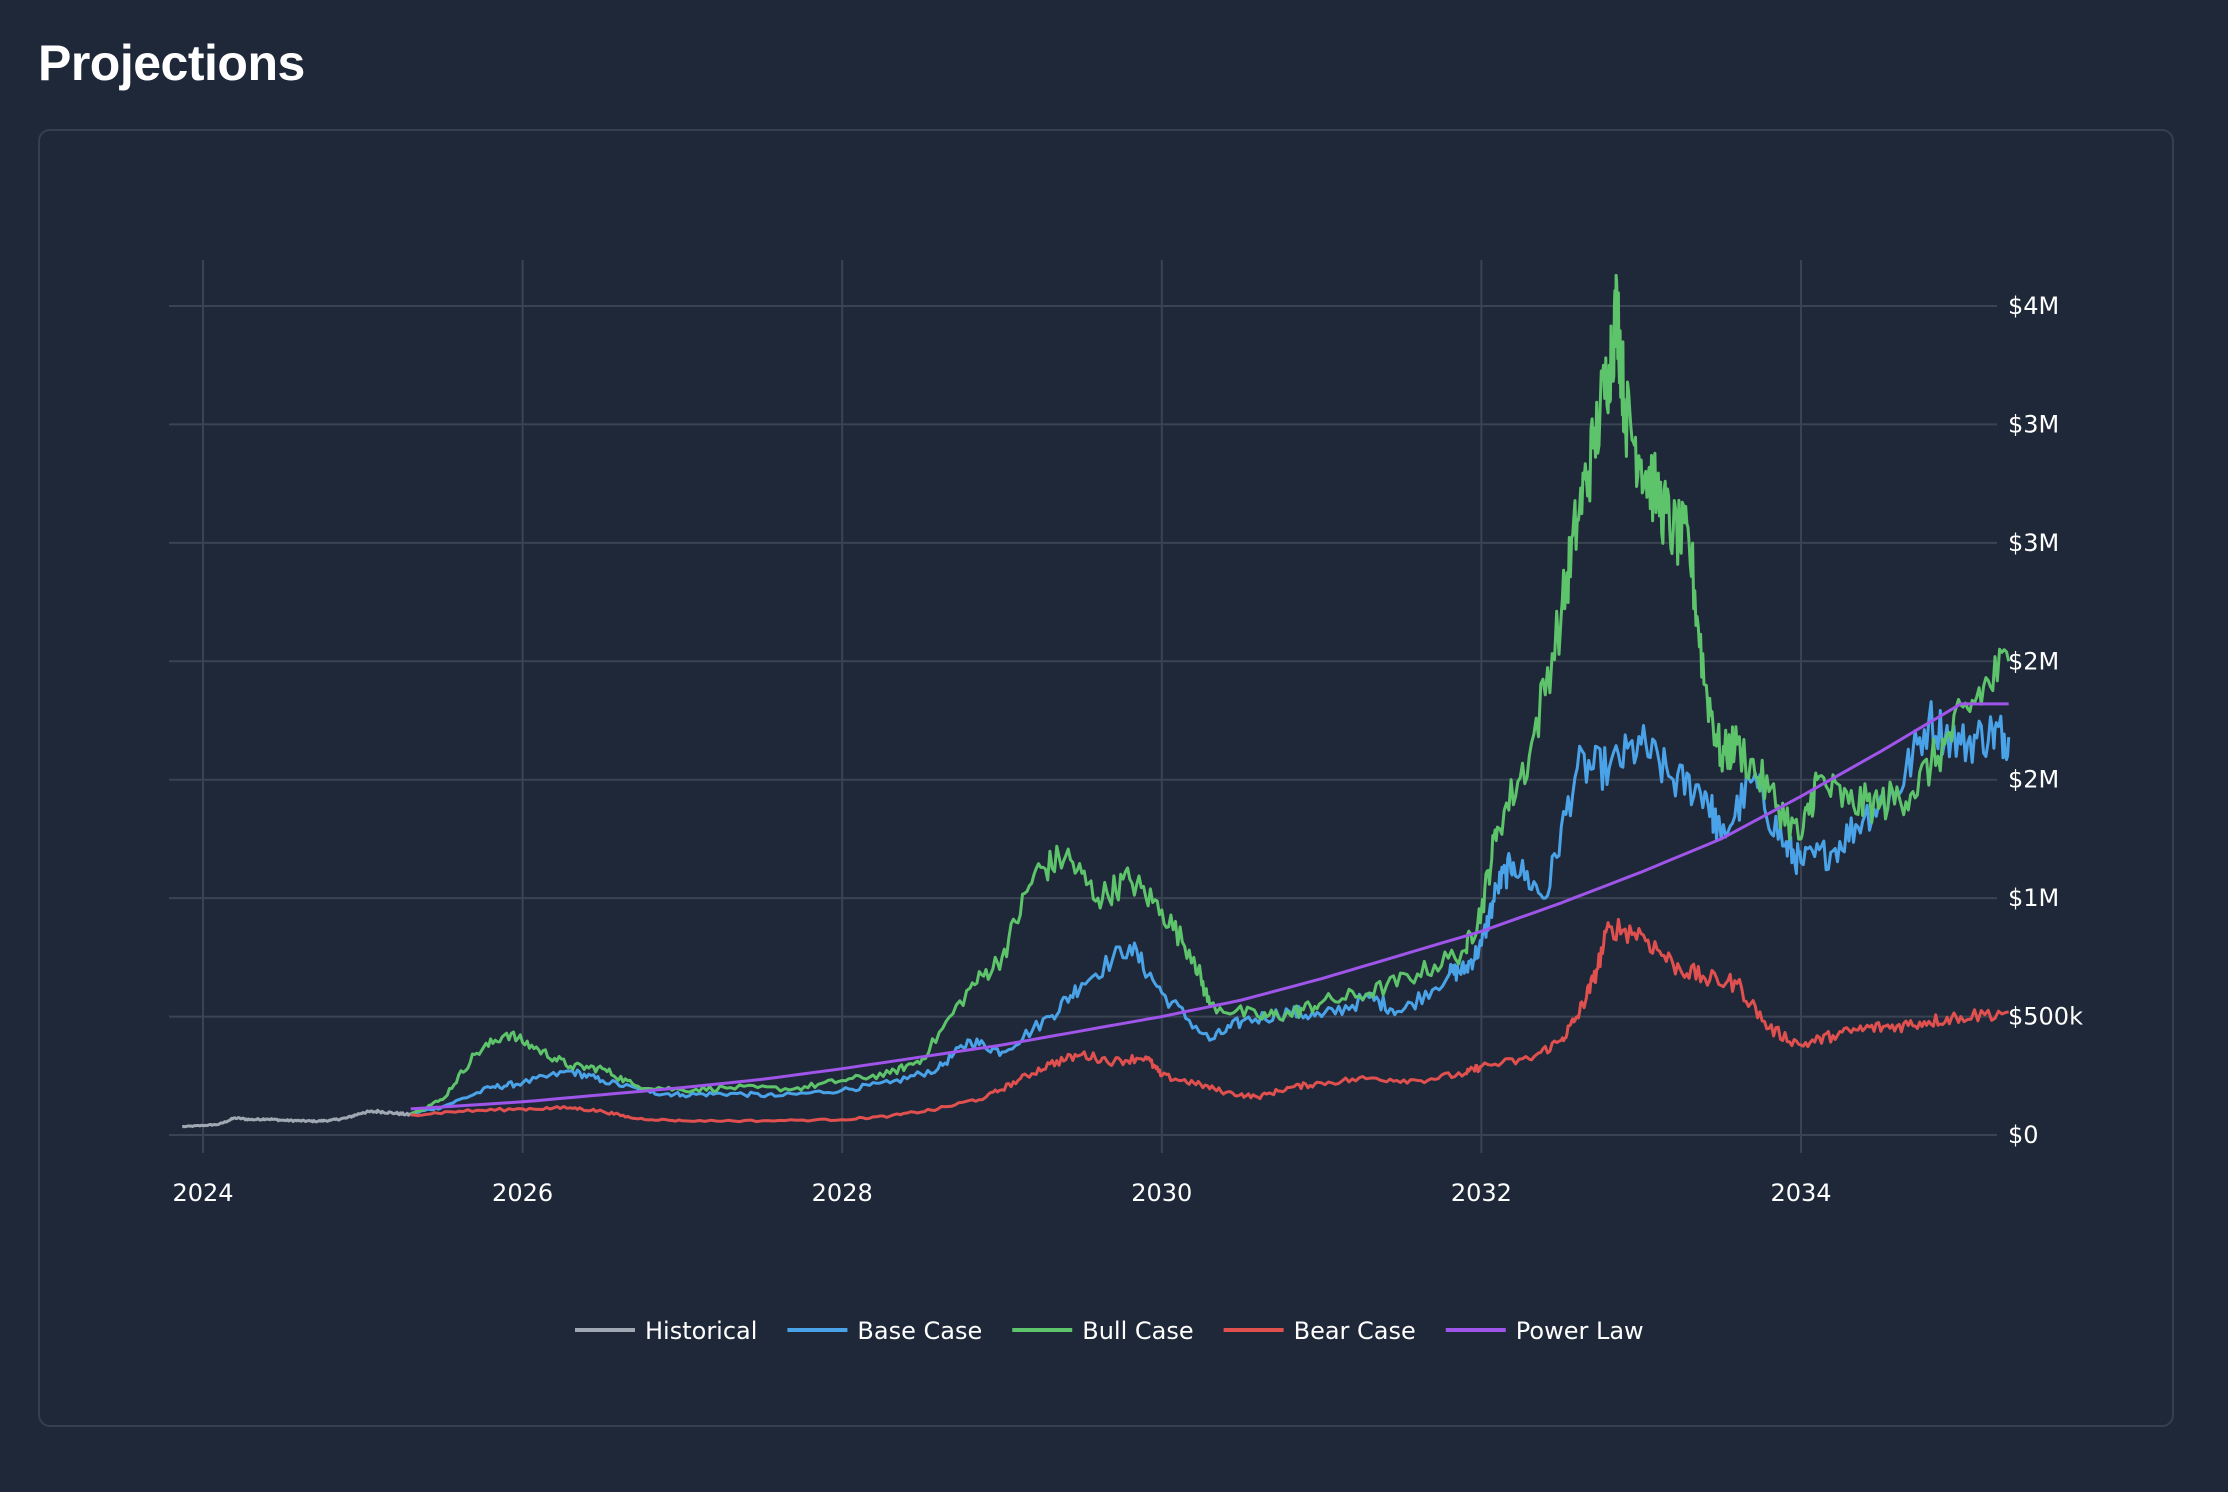 The height and width of the screenshot is (1492, 2228). Describe the element at coordinates (2023, 1135) in the screenshot. I see `y-tick-label: $0` at that location.